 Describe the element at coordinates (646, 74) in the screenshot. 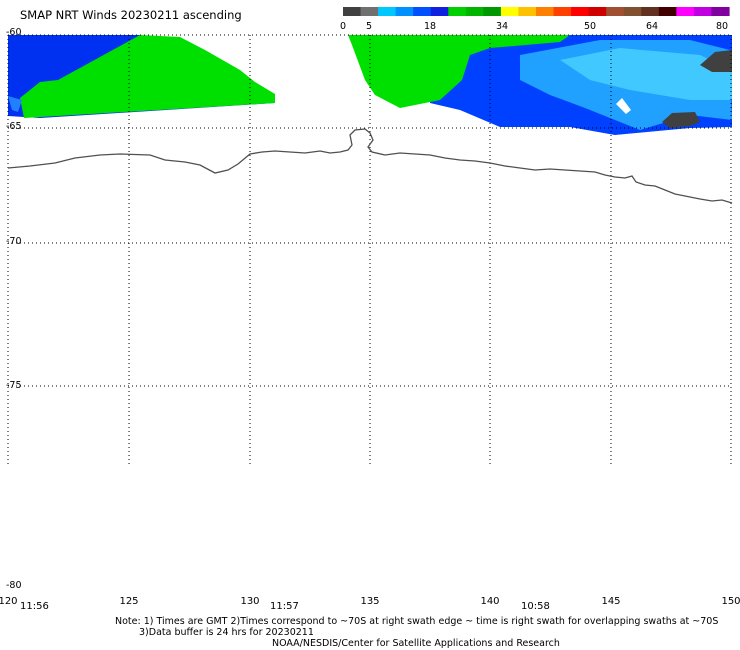

I see `swath-right-cyan` at that location.